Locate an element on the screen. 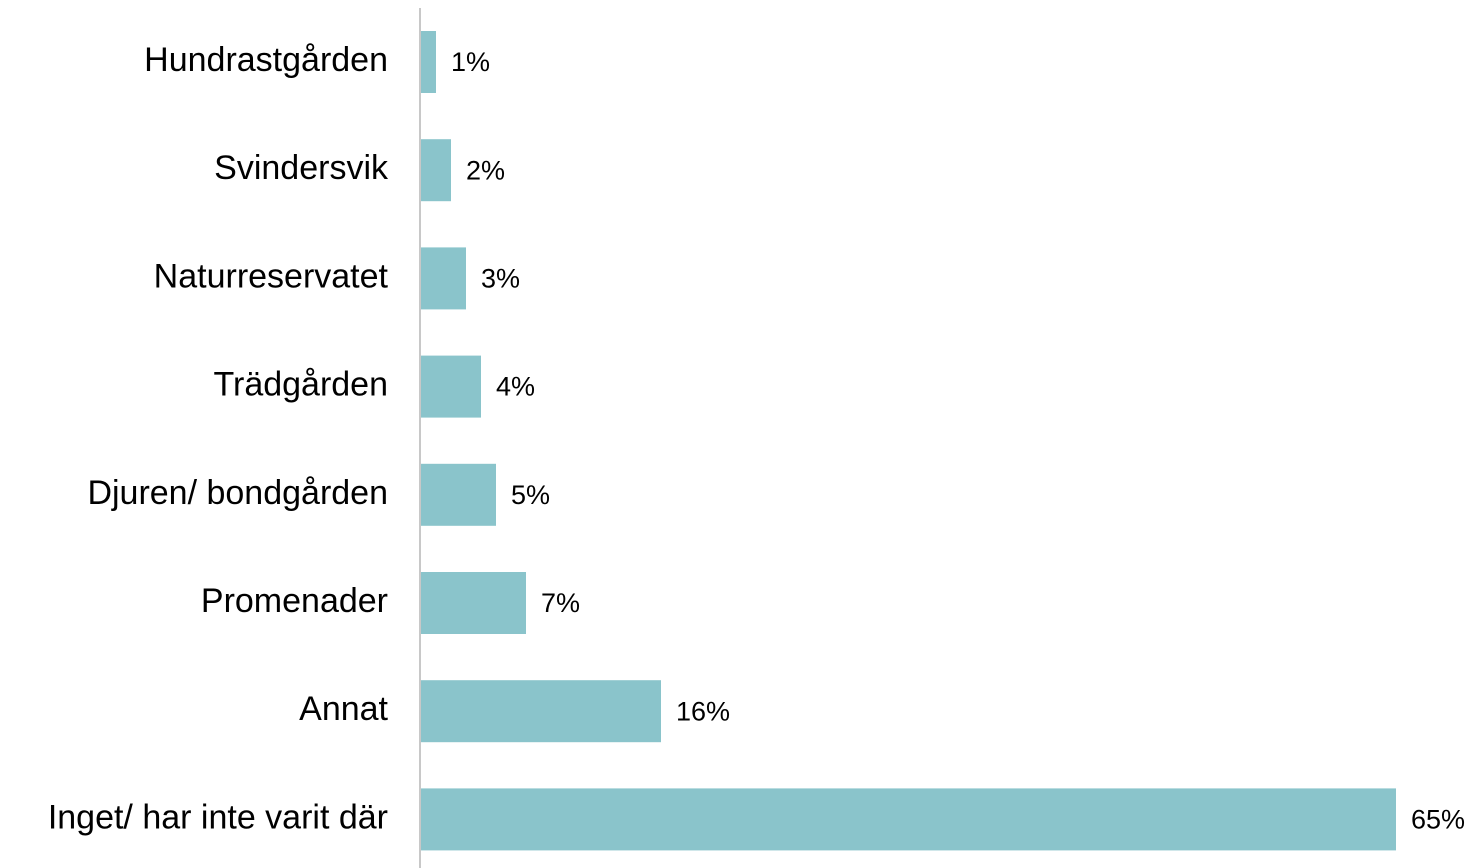 The width and height of the screenshot is (1483, 868). data-label: 5% is located at coordinates (530, 495).